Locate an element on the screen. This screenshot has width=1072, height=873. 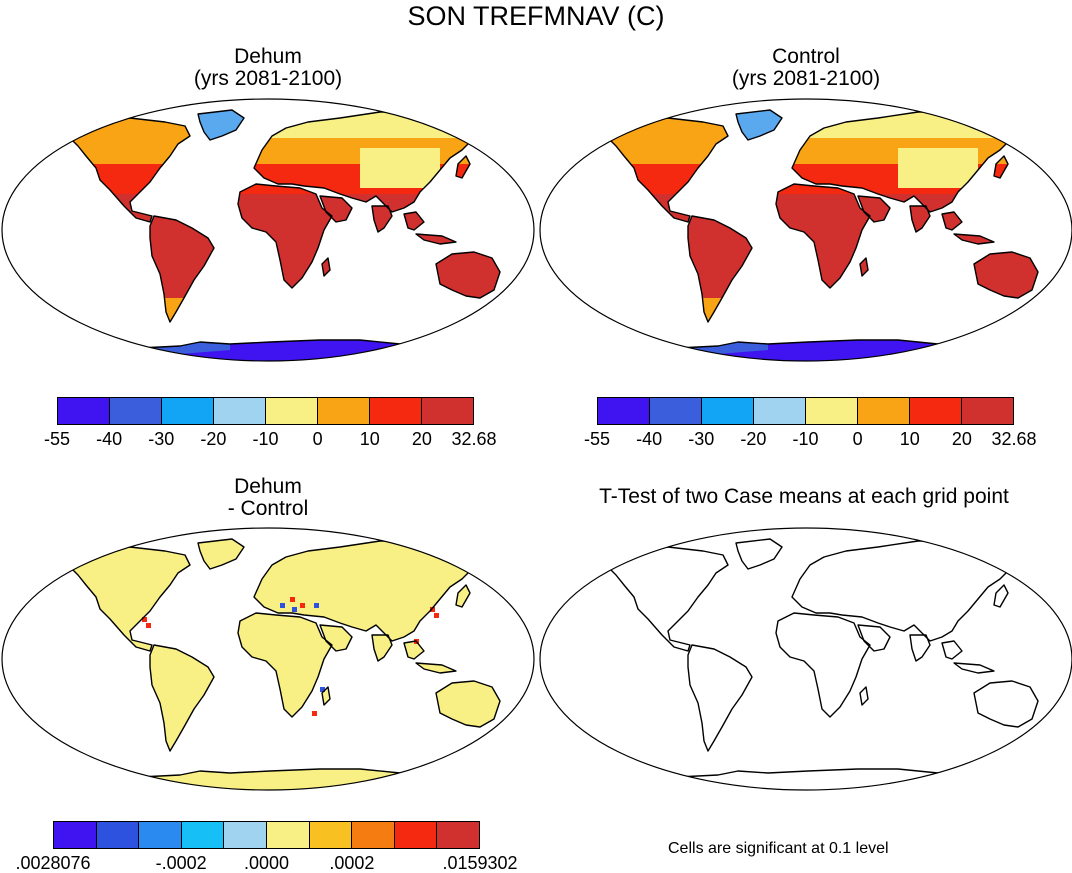
colorbar-control-tick-label: 32.68 is located at coordinates (1014, 439).